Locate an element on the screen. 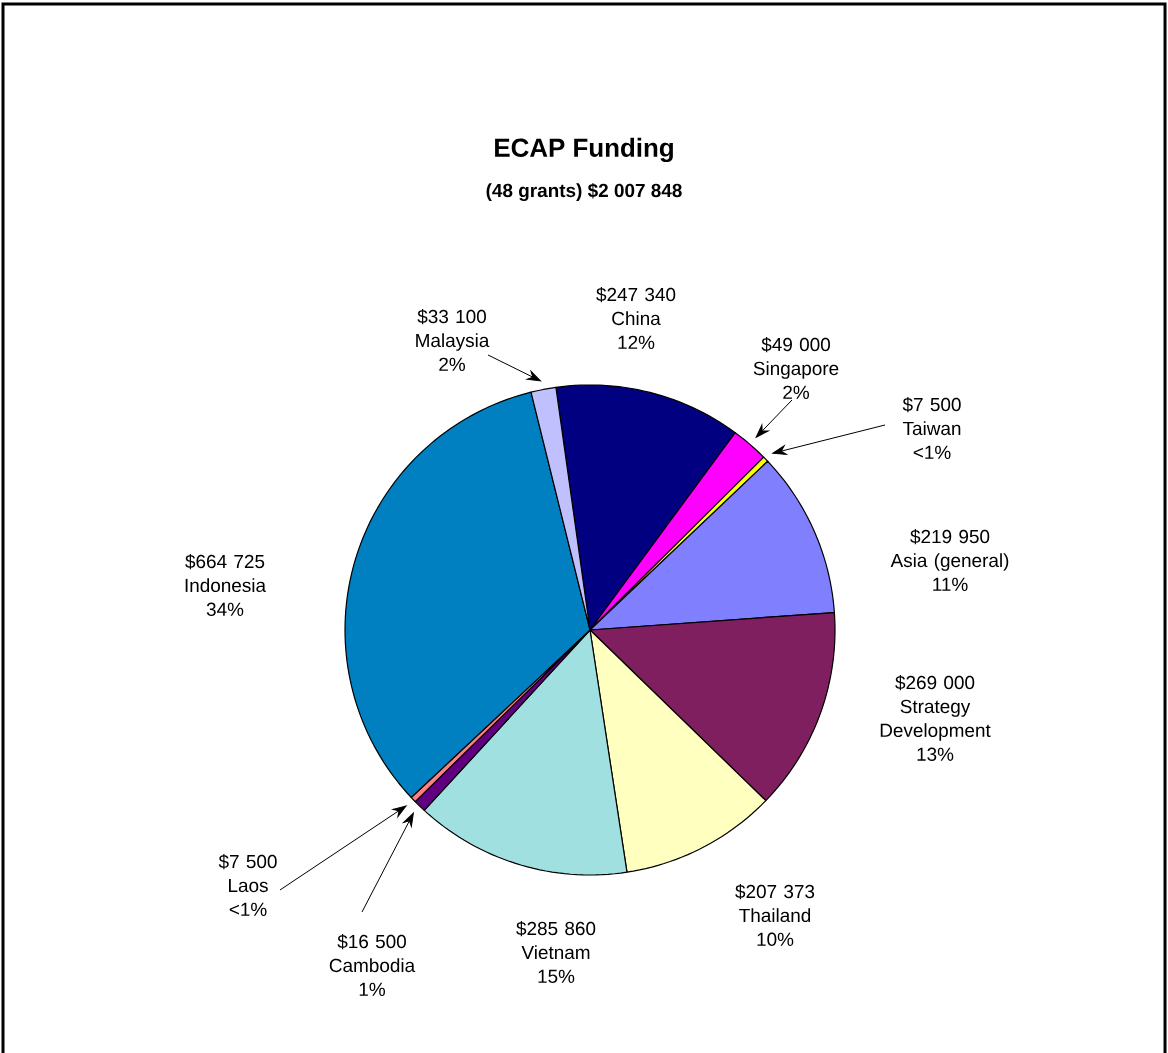  data-label: $49 000 is located at coordinates (795, 345).